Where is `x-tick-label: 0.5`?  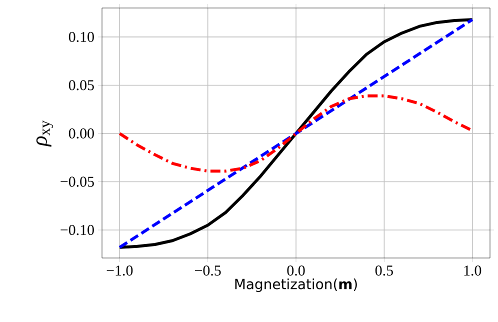 x-tick-label: 0.5 is located at coordinates (384, 271).